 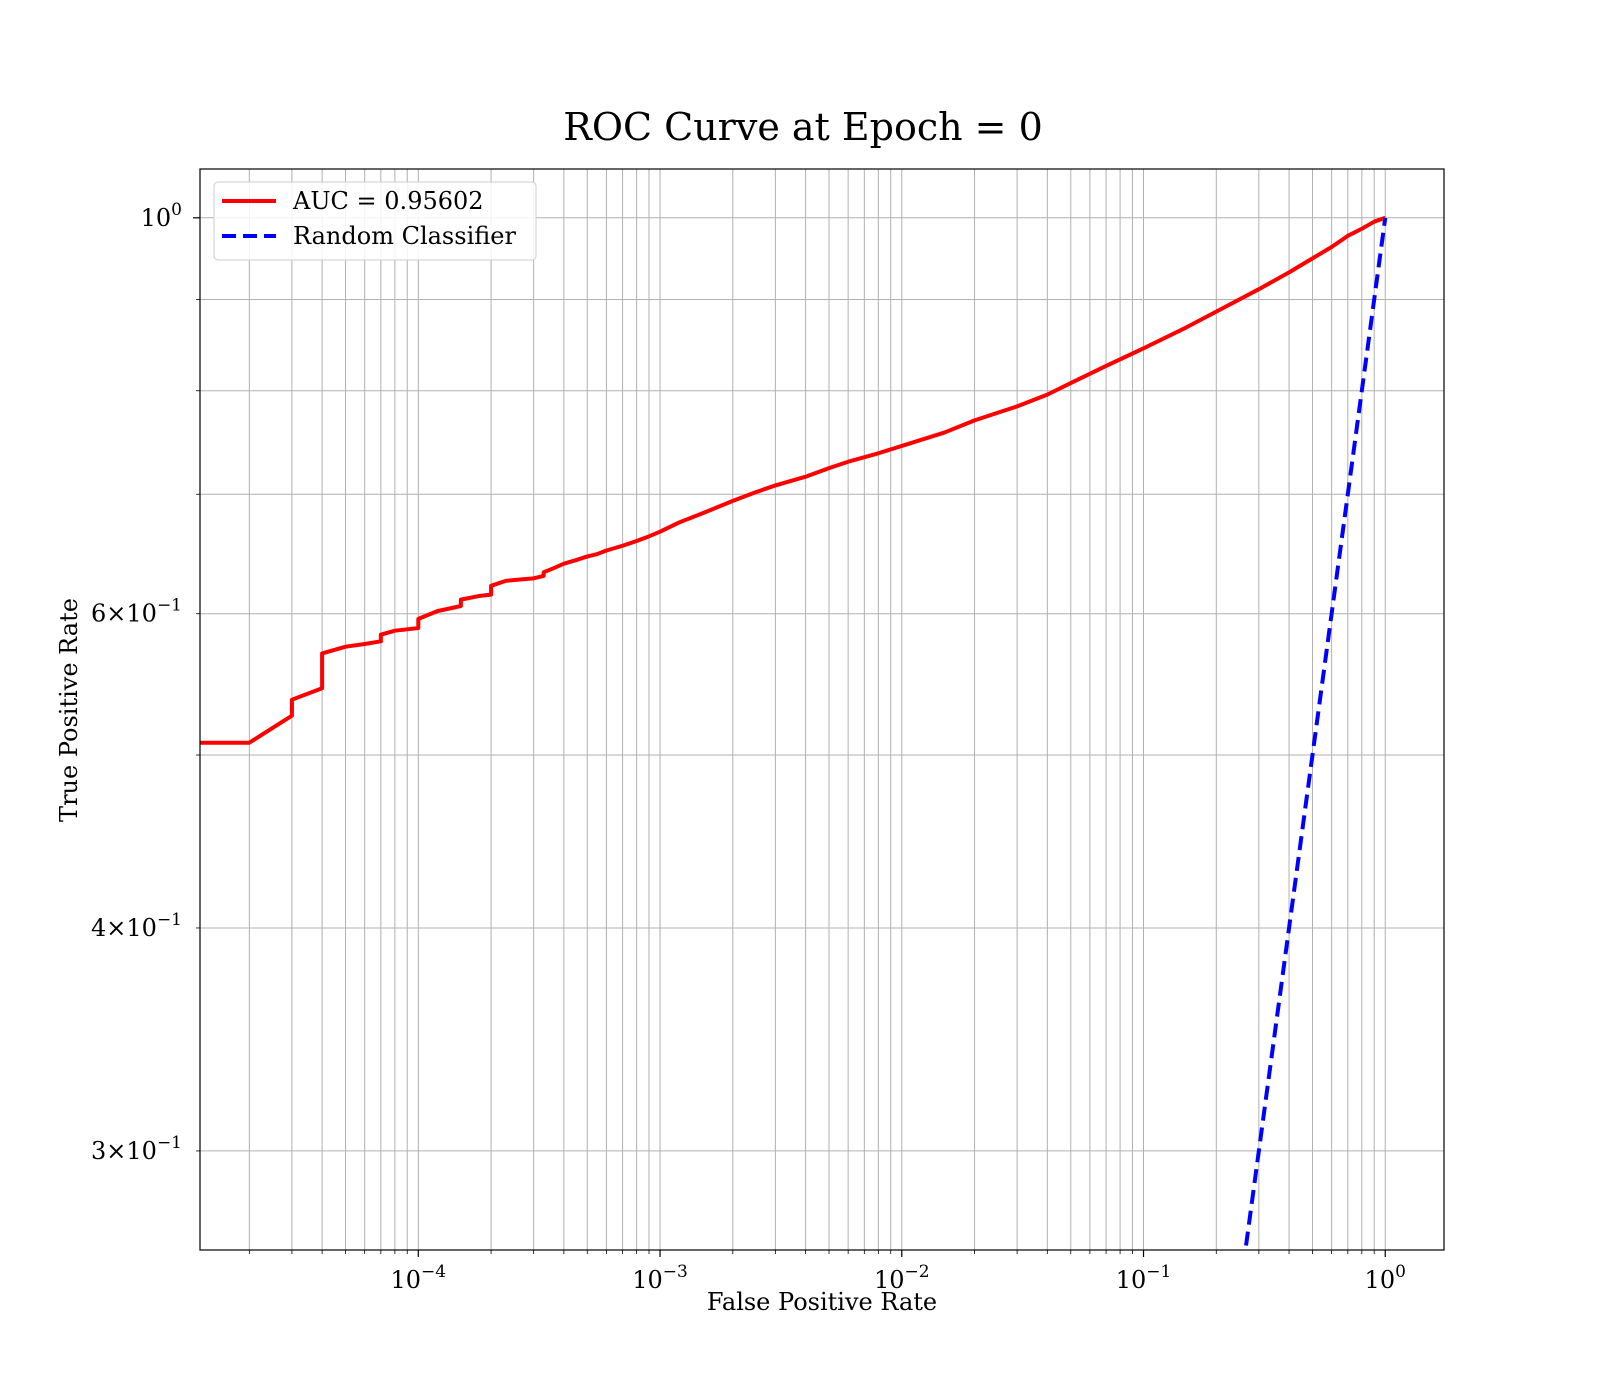 What do you see at coordinates (902, 1278) in the screenshot?
I see `x-tick-label: 10⁻²` at bounding box center [902, 1278].